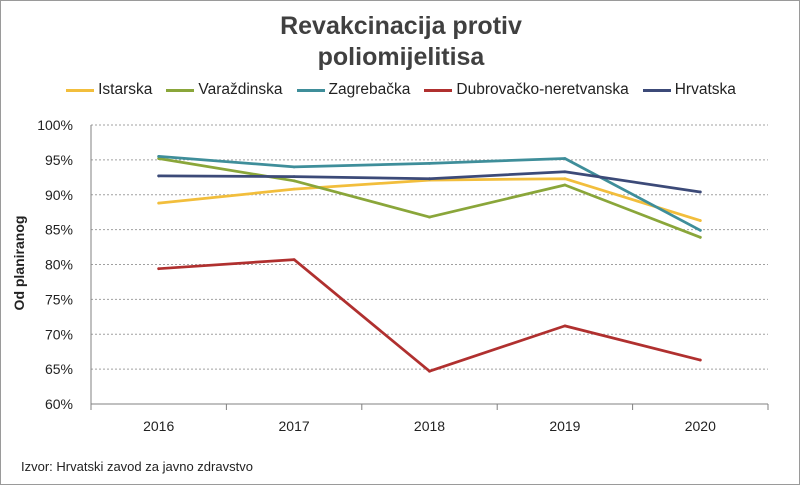 The height and width of the screenshot is (486, 800). I want to click on legend-item: Istarska, so click(109, 90).